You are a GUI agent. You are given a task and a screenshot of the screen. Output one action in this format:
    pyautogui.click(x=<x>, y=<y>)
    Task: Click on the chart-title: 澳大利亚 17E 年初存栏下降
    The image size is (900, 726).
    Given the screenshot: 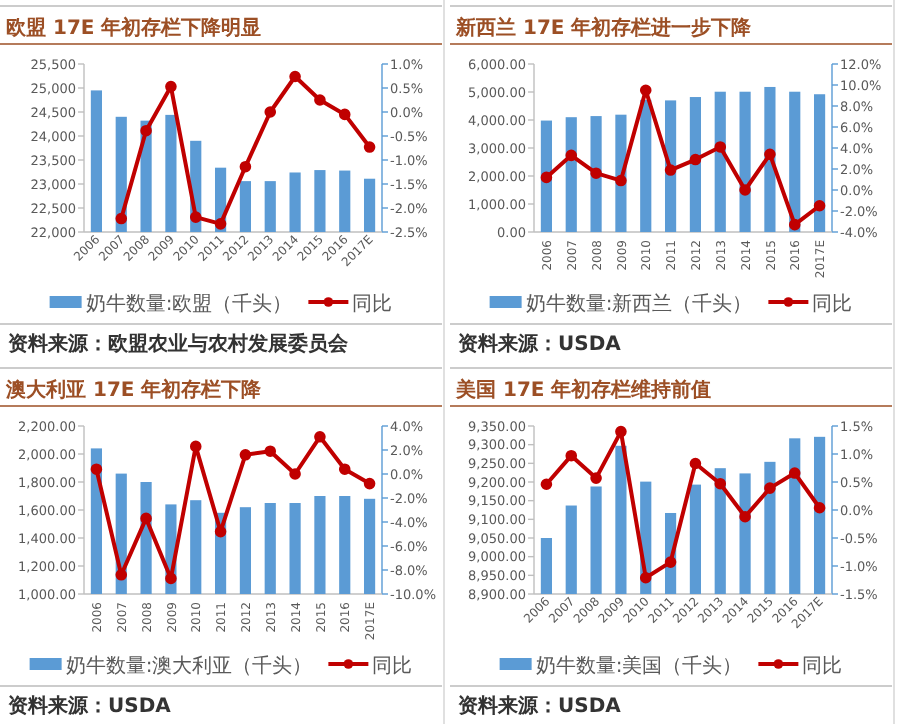 What is the action you would take?
    pyautogui.click(x=134, y=390)
    